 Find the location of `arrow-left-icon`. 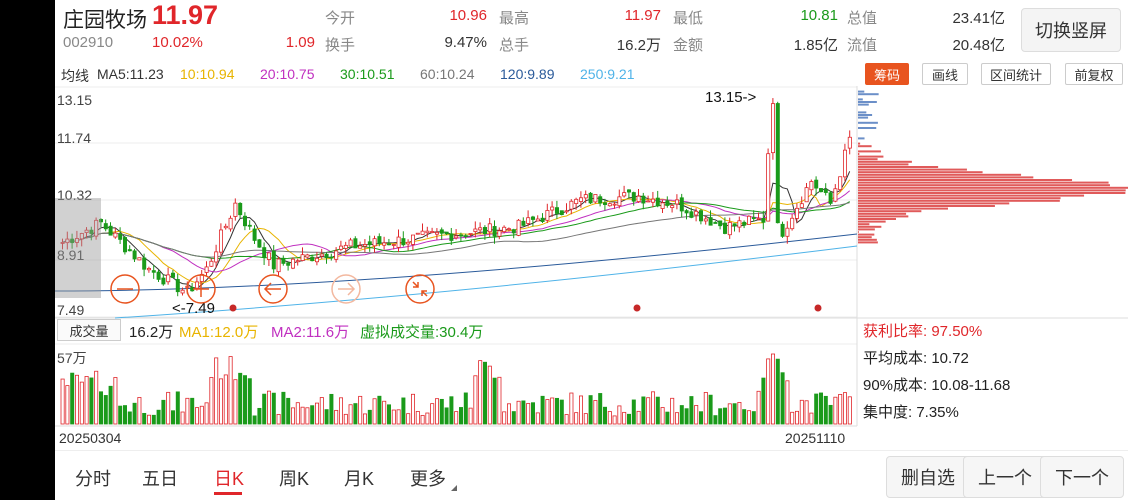

arrow-left-icon is located at coordinates (273, 289).